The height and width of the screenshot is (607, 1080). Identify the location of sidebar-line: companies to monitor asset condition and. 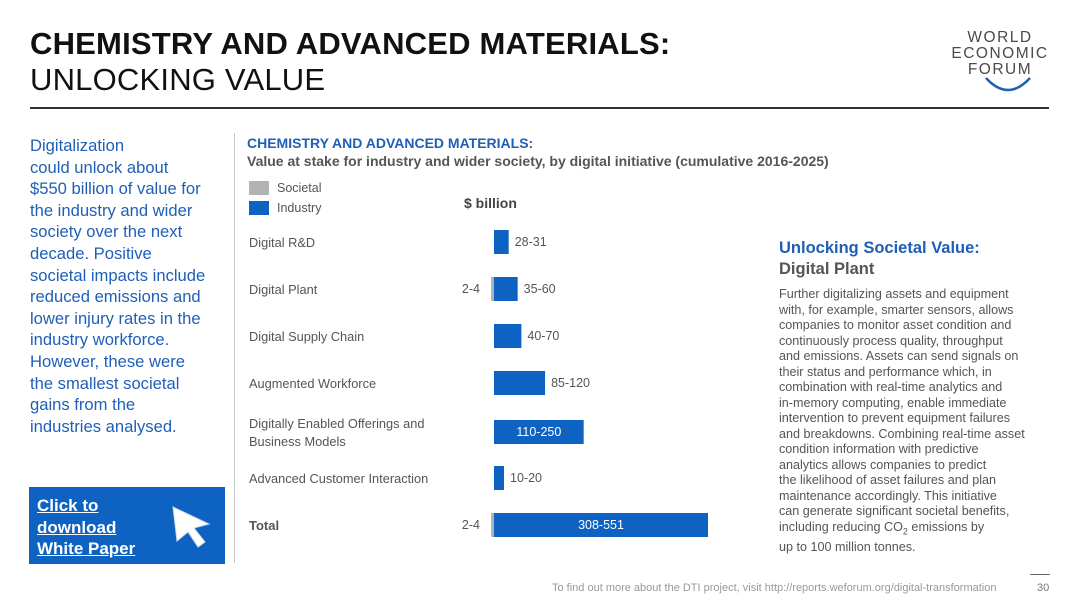
(895, 325).